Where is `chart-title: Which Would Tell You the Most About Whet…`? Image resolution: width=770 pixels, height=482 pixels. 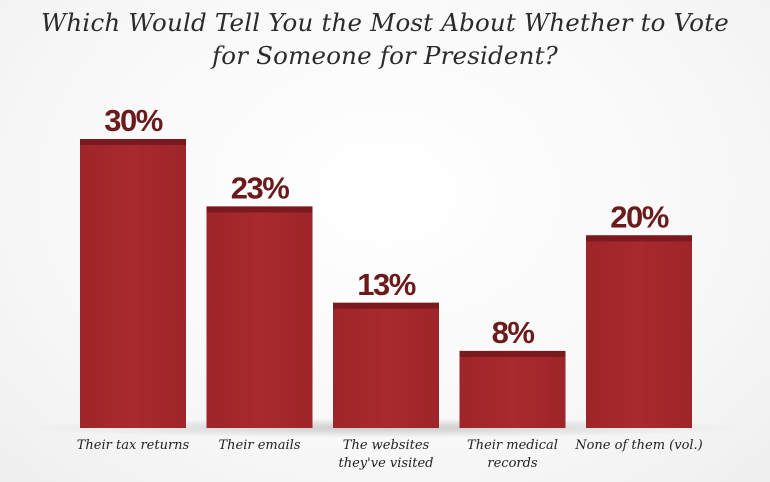
chart-title: Which Would Tell You the Most About Whet… is located at coordinates (385, 39).